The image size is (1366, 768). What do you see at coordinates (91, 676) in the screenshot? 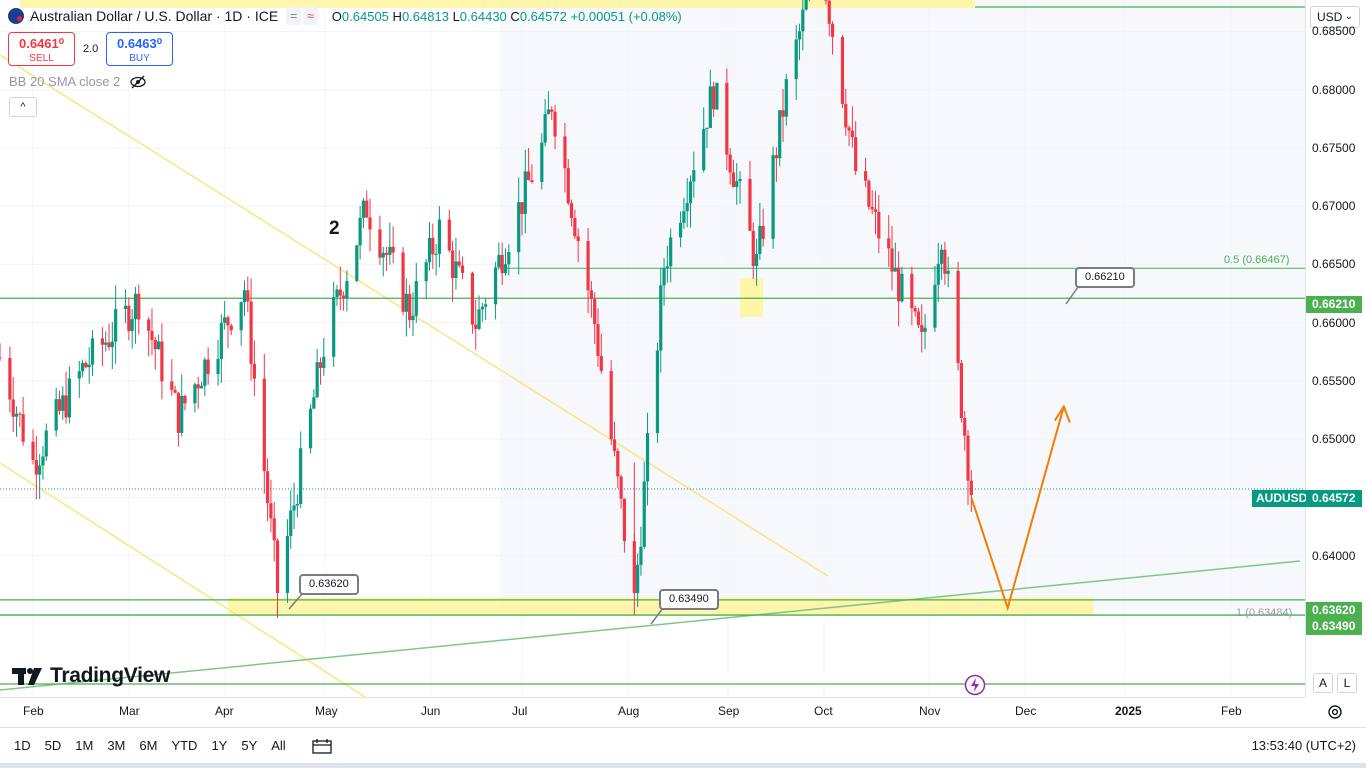
I see `tradingview-logo: TradingView` at bounding box center [91, 676].